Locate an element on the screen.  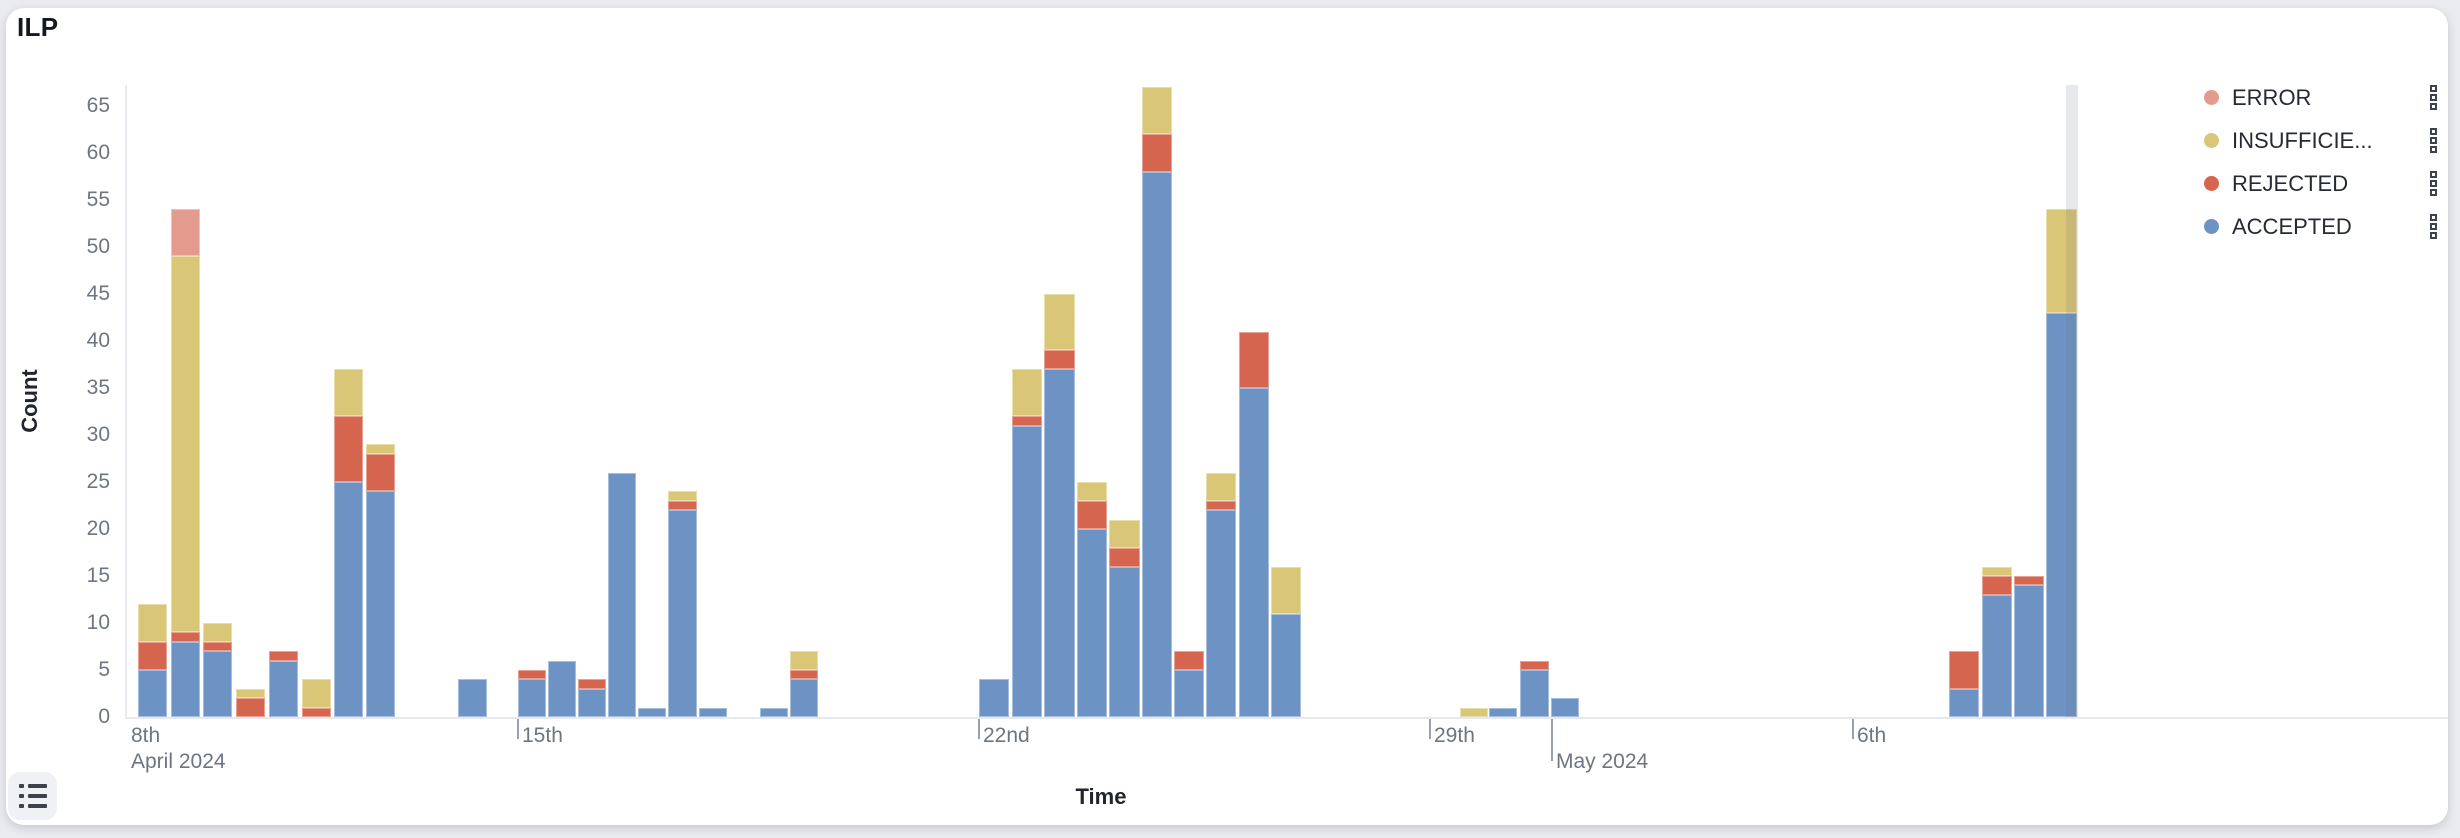
legend-item-error: ERROR is located at coordinates (2320, 97).